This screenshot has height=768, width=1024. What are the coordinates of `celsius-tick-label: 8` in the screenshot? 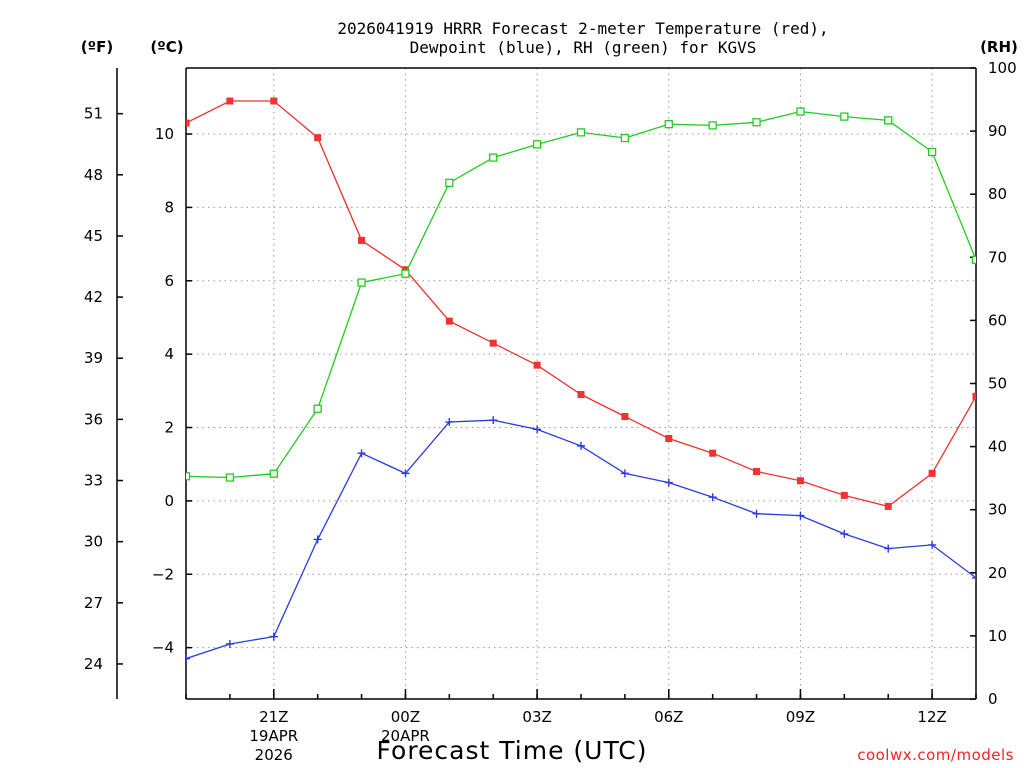 It's located at (169, 207).